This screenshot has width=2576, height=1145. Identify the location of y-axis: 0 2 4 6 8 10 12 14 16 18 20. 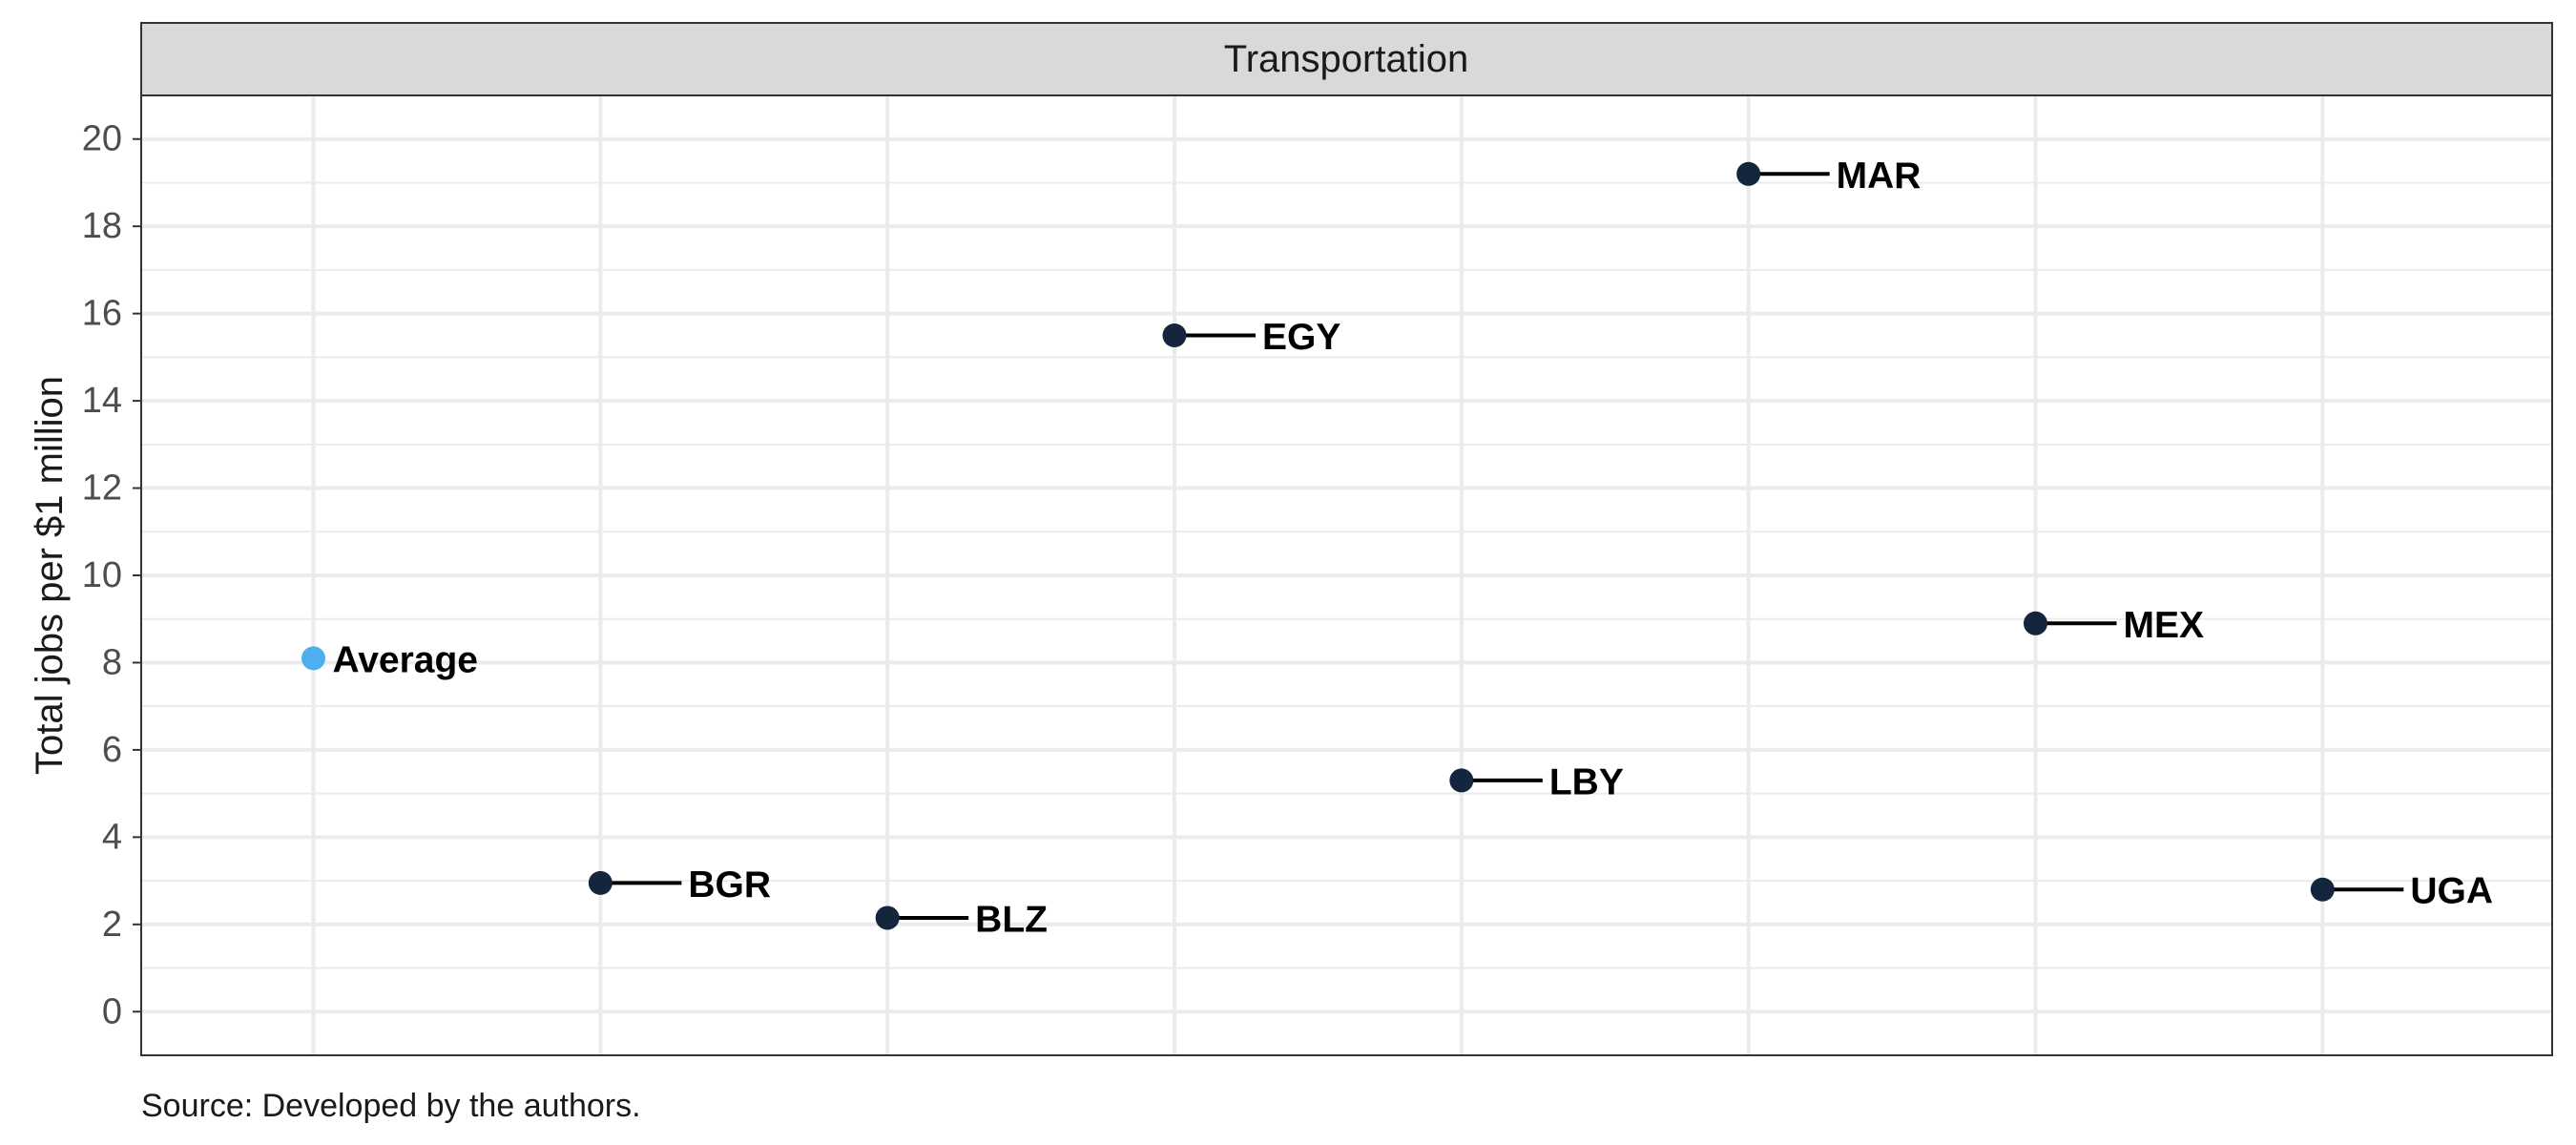
(111, 575).